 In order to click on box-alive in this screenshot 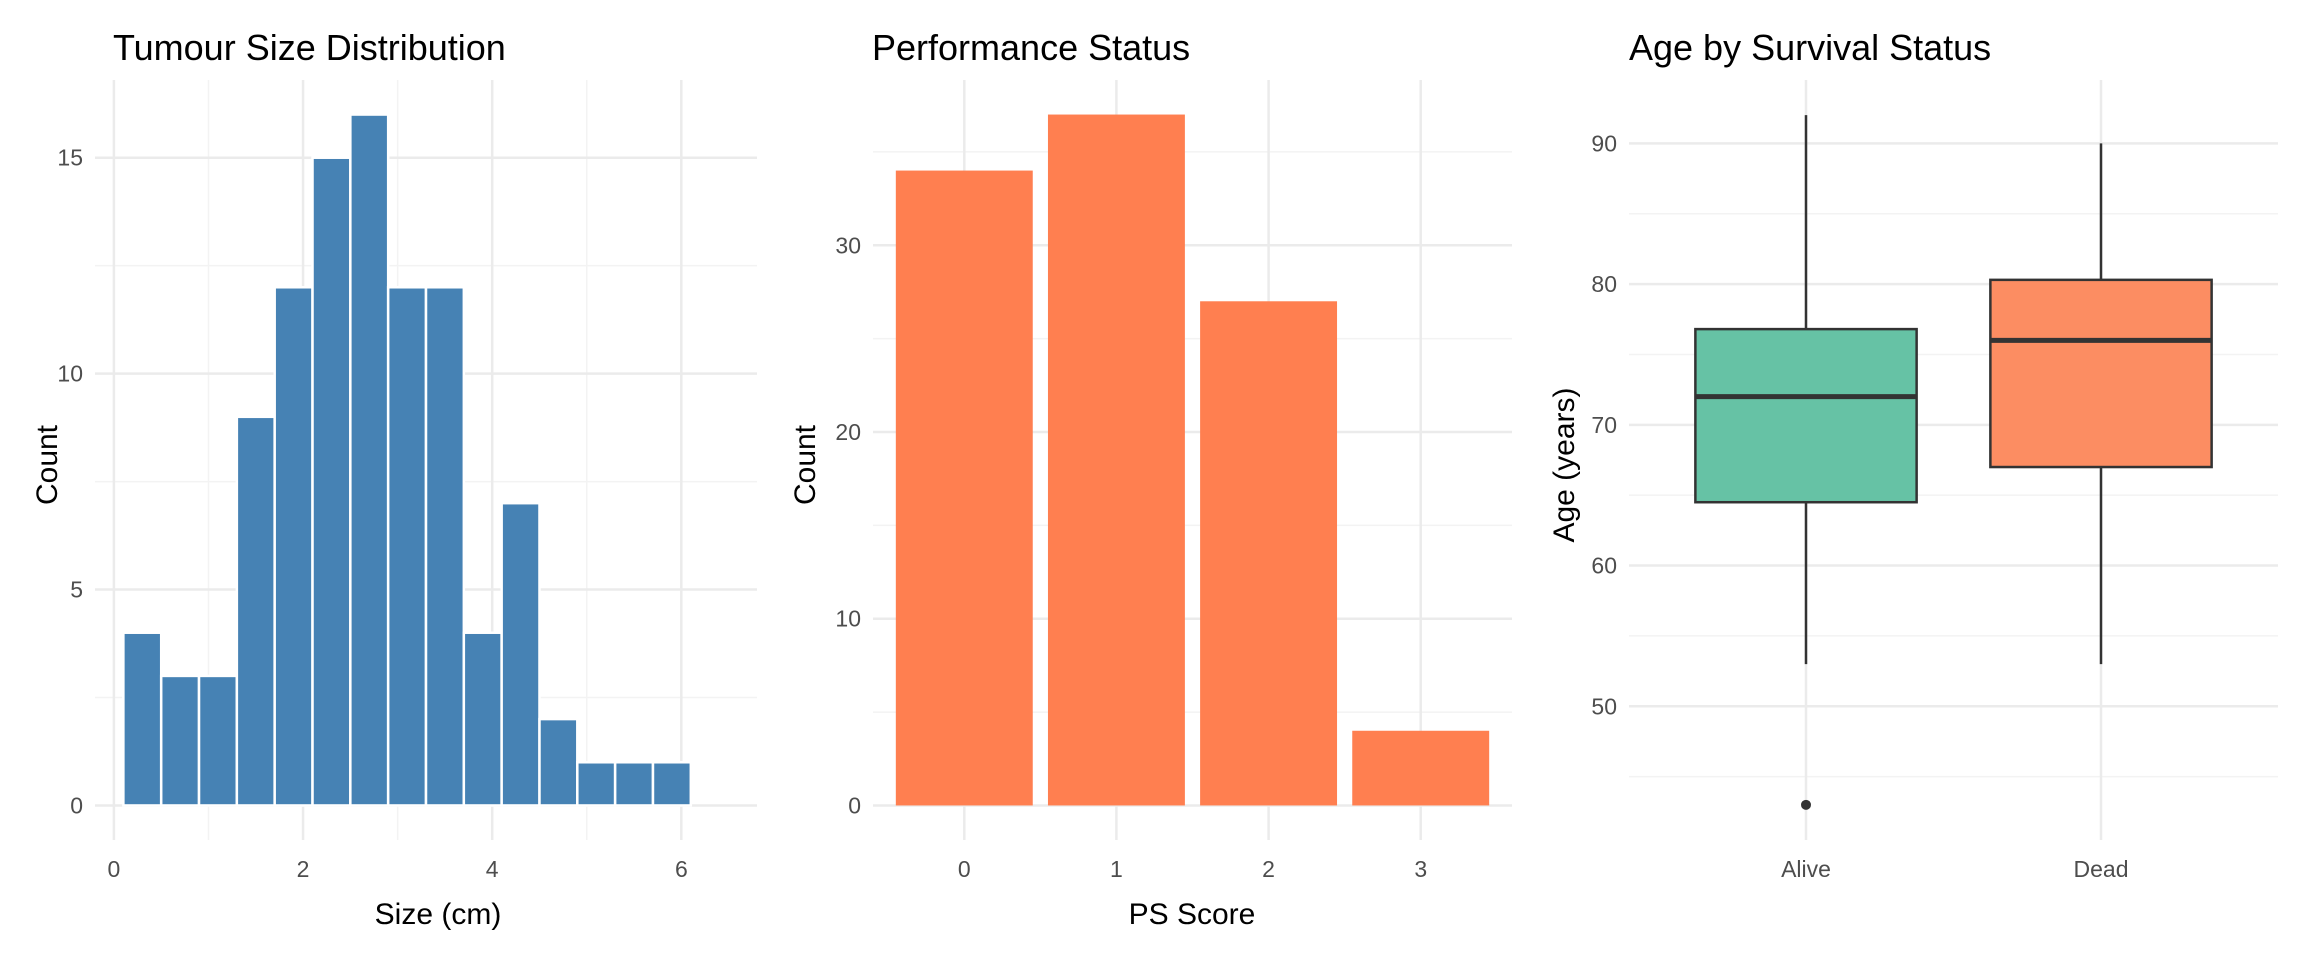, I will do `click(1806, 415)`.